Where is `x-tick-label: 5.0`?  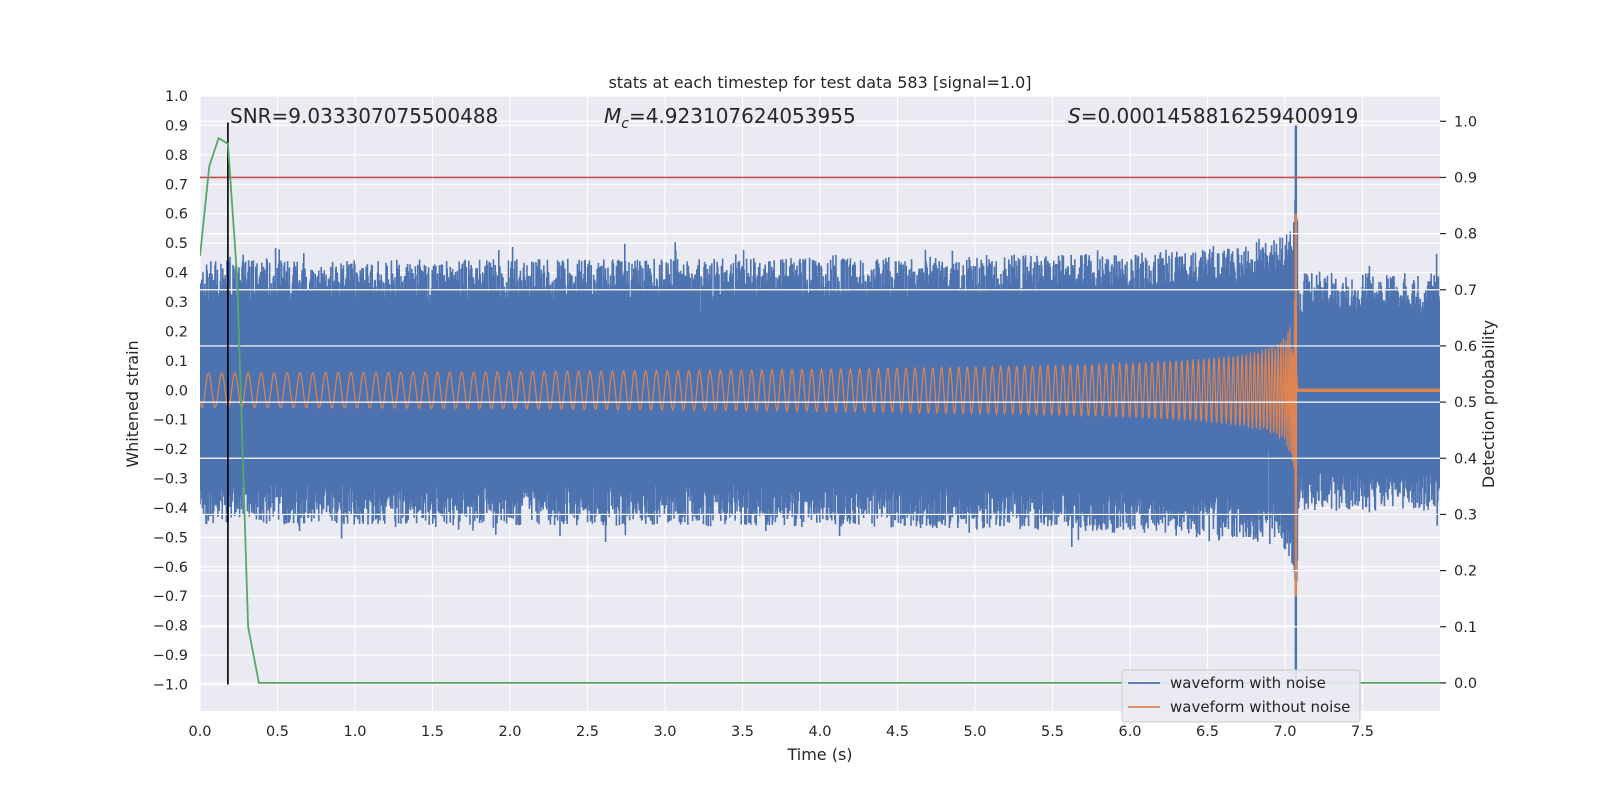
x-tick-label: 5.0 is located at coordinates (974, 732).